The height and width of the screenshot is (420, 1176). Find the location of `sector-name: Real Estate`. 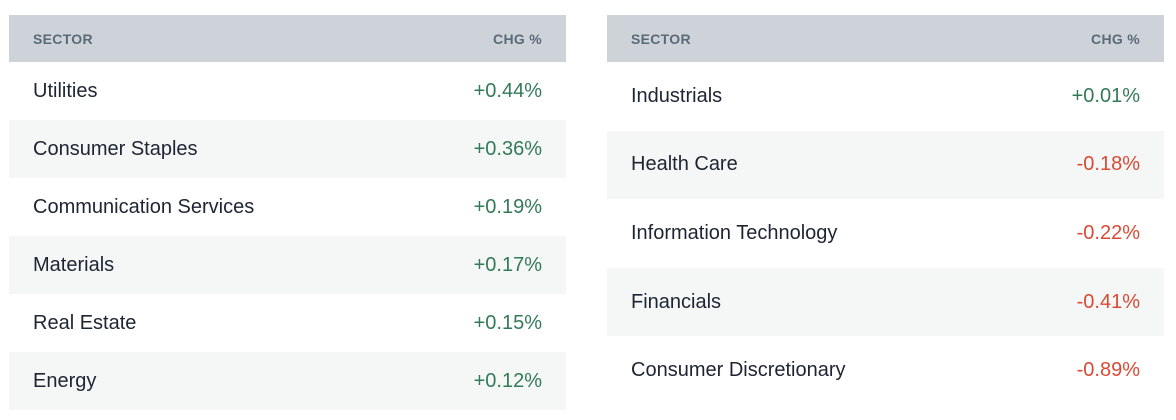

sector-name: Real Estate is located at coordinates (85, 322).